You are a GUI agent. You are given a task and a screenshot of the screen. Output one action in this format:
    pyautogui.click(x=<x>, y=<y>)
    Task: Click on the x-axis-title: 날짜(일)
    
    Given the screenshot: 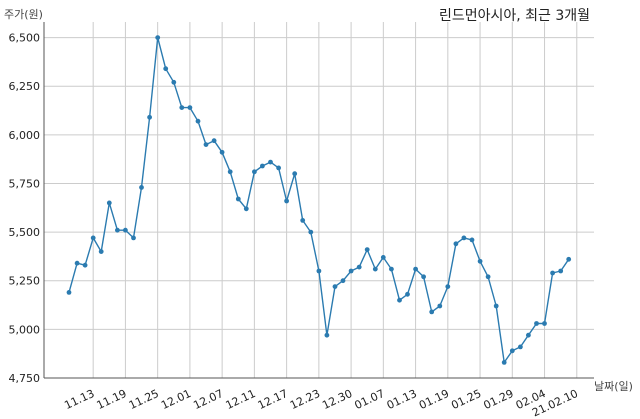 What is the action you would take?
    pyautogui.click(x=613, y=386)
    